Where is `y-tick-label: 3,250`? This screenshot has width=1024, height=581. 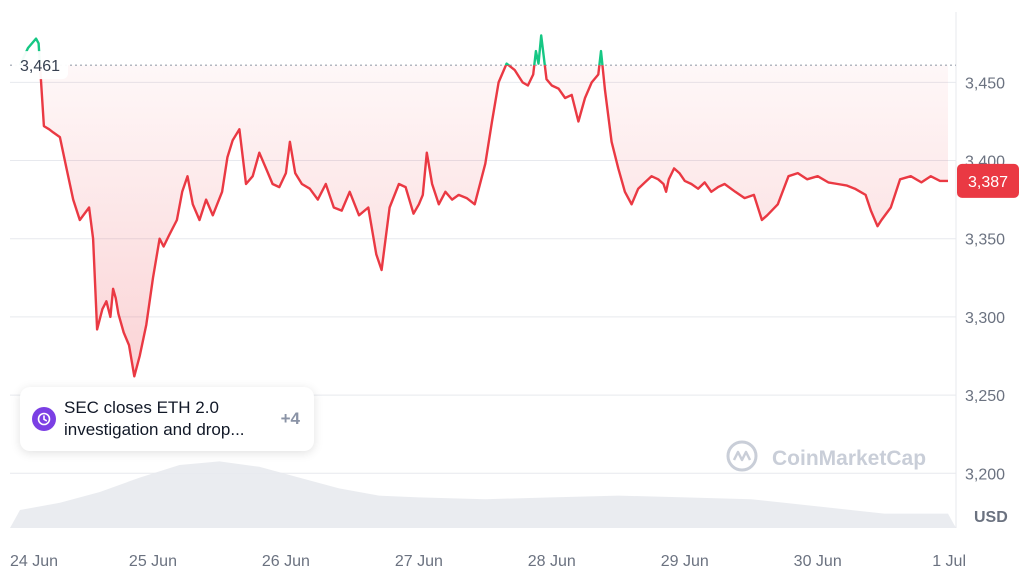 y-tick-label: 3,250 is located at coordinates (985, 396).